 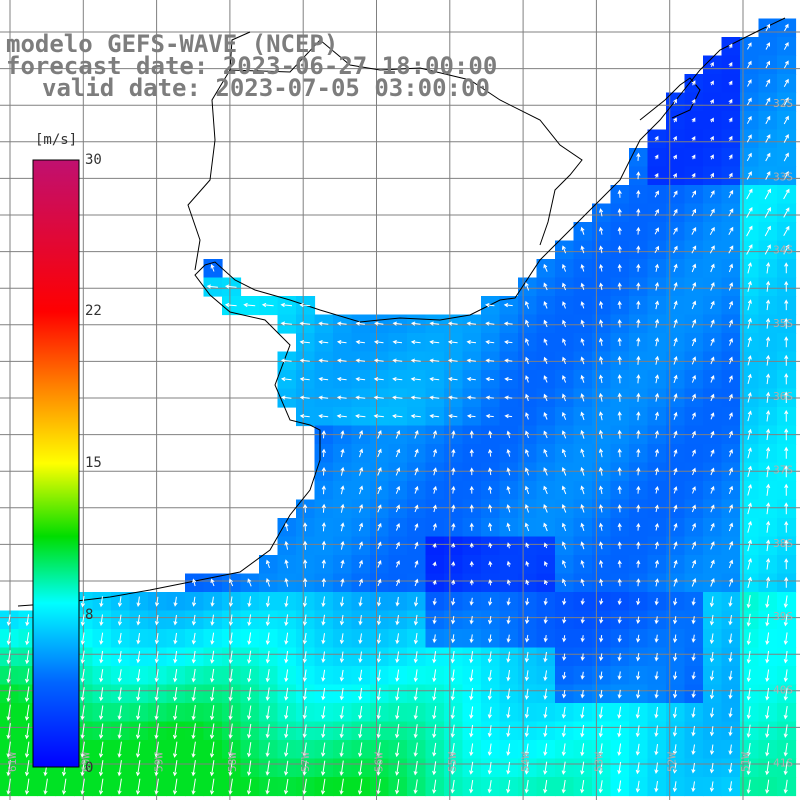 I want to click on colorbar-tick: 30, so click(x=93, y=160).